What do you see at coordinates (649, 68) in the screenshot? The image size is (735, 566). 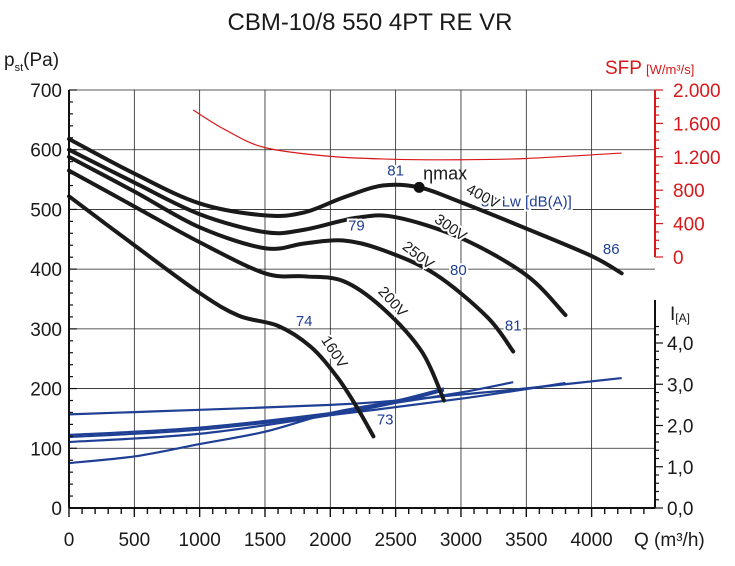 I see `sfp-axis-label: SFP [W/m³/s]` at bounding box center [649, 68].